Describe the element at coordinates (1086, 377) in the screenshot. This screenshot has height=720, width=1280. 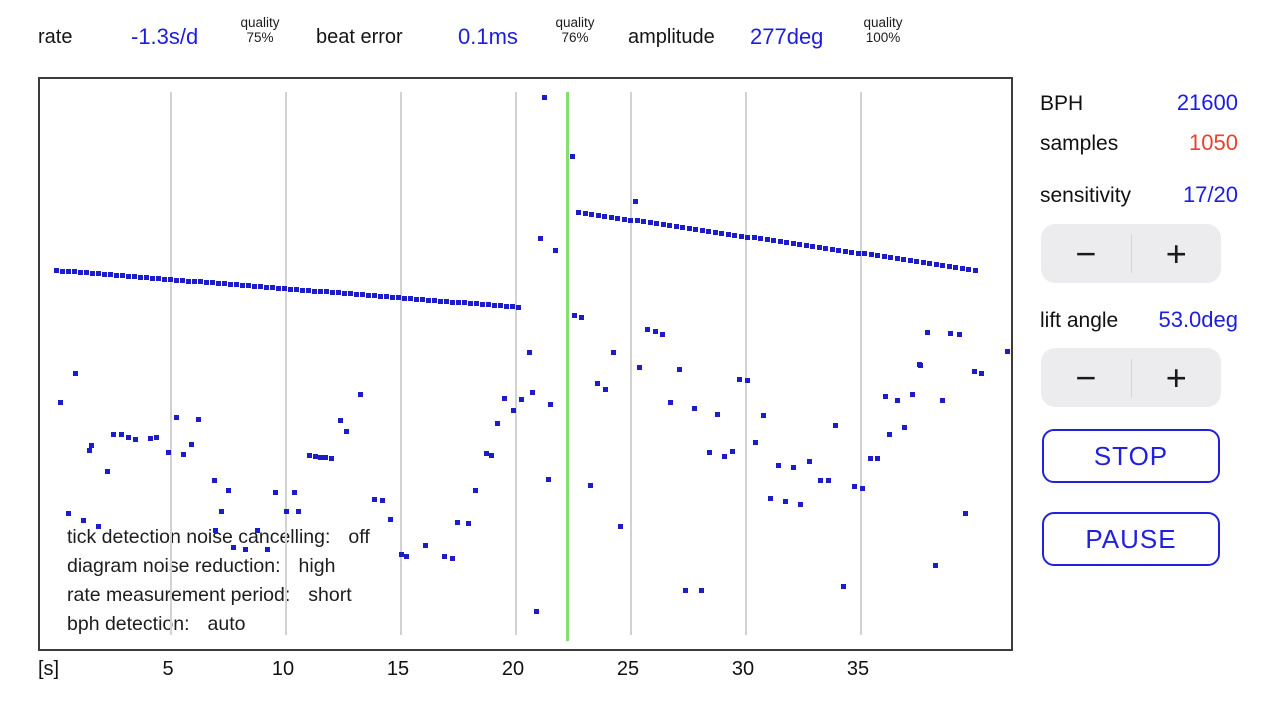
I see `lift-angle-minus-button: −` at that location.